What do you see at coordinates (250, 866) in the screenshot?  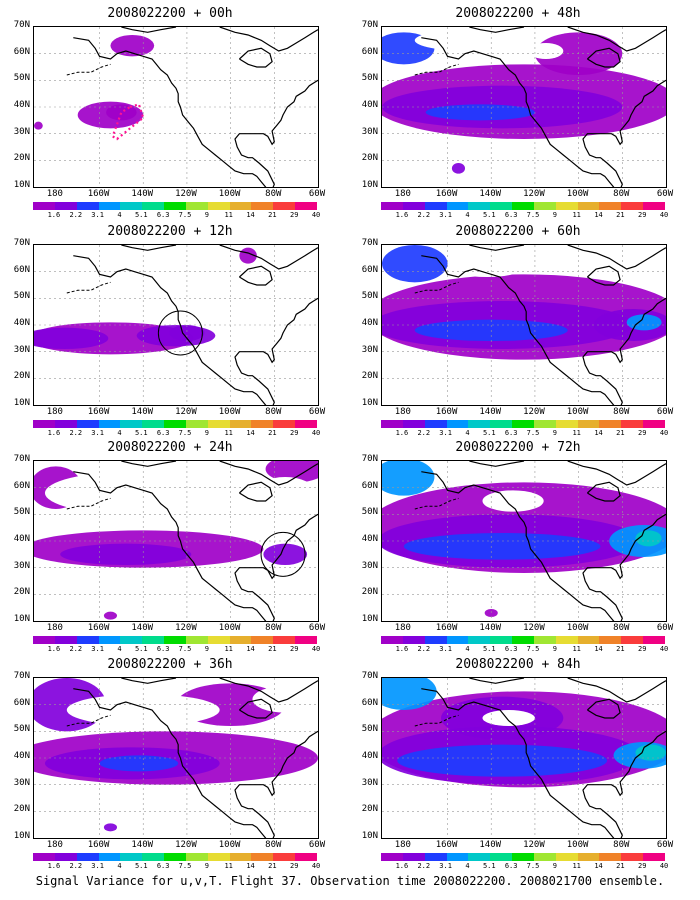 I see `colorbar-label: 14` at bounding box center [250, 866].